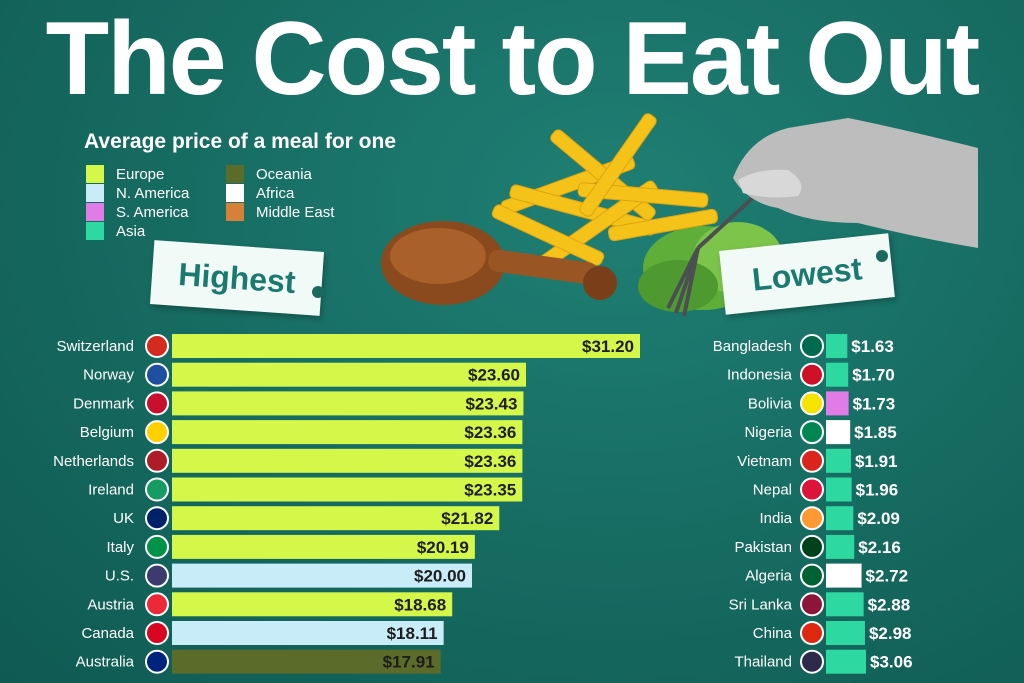  Describe the element at coordinates (876, 461) in the screenshot. I see `value-label: $1.91` at that location.